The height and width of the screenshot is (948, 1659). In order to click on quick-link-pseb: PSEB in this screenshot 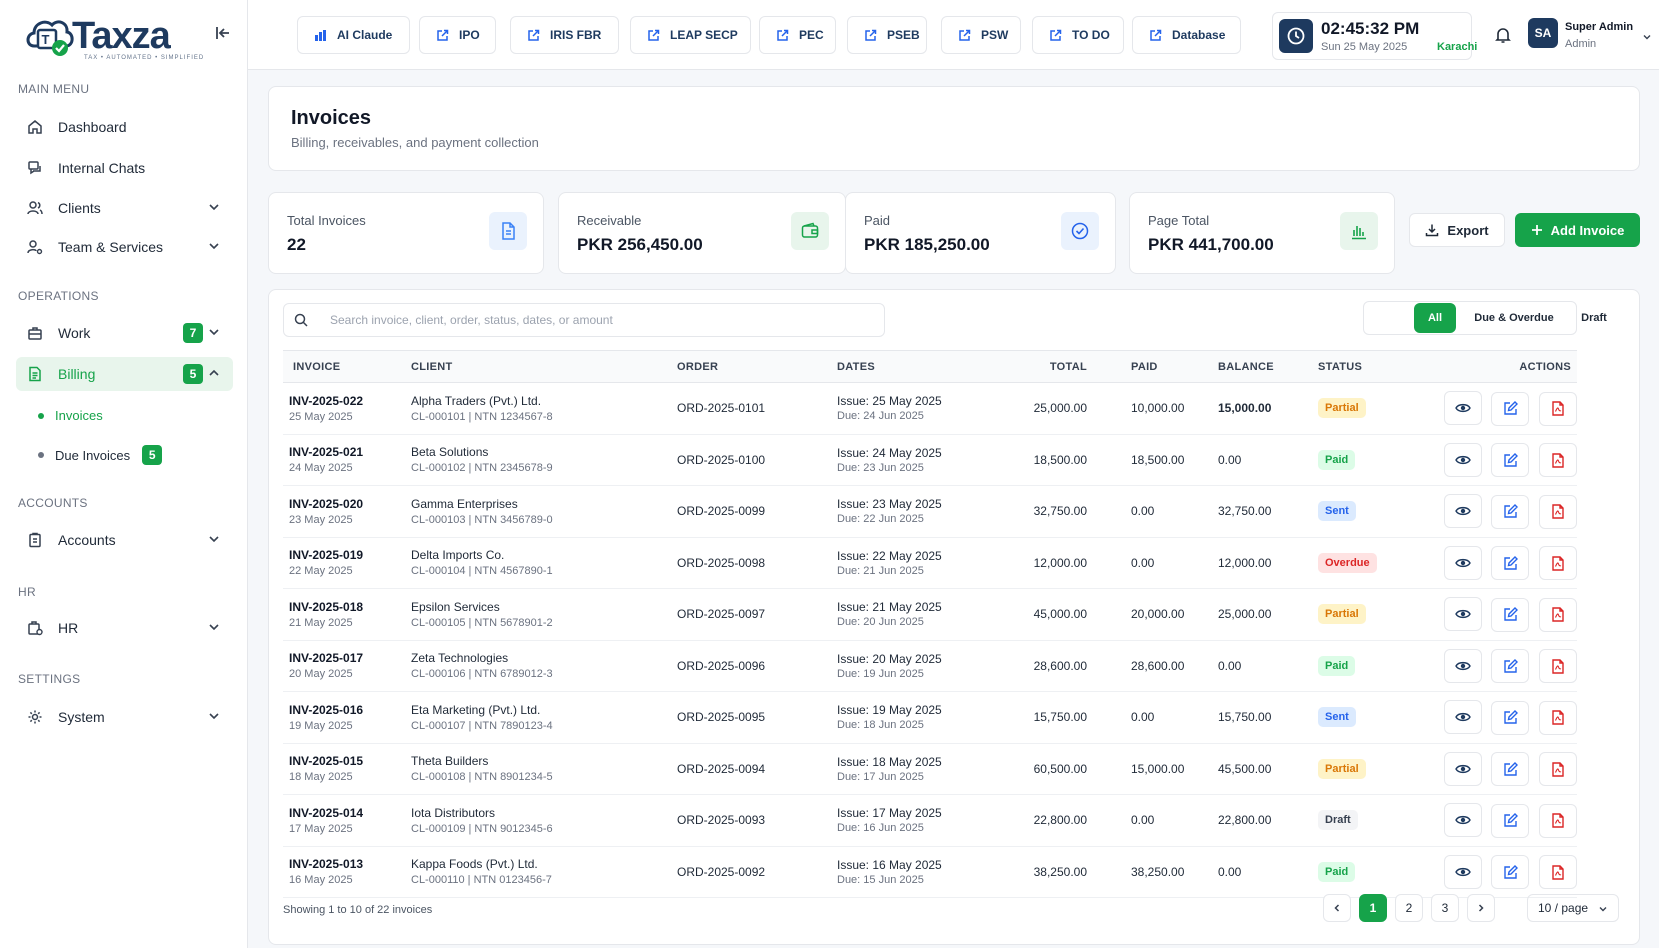, I will do `click(887, 35)`.